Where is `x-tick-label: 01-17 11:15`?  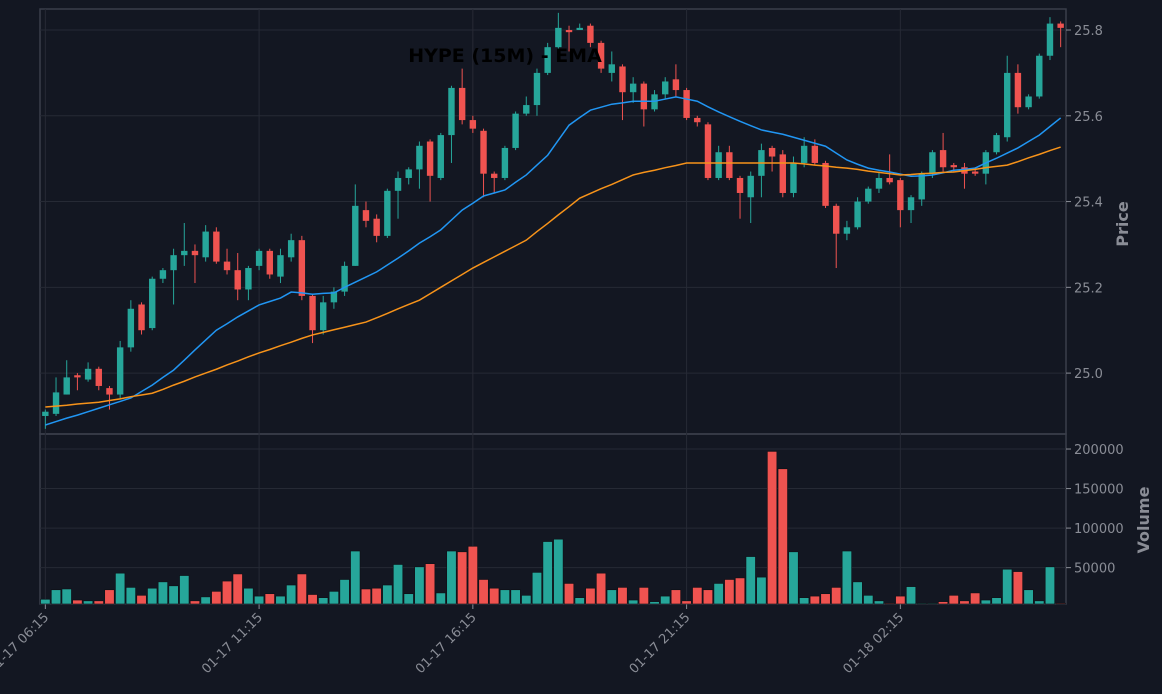
x-tick-label: 01-17 11:15 is located at coordinates (232, 643).